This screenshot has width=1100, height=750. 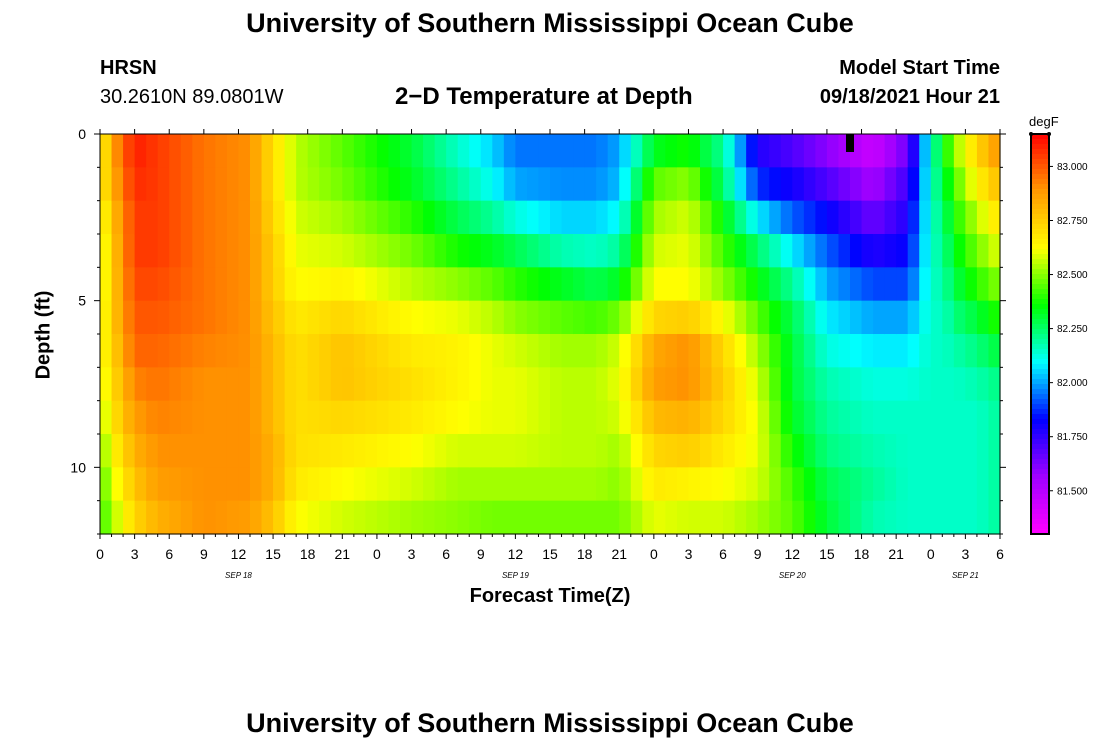 I want to click on x-tick-label: 3, so click(x=135, y=554).